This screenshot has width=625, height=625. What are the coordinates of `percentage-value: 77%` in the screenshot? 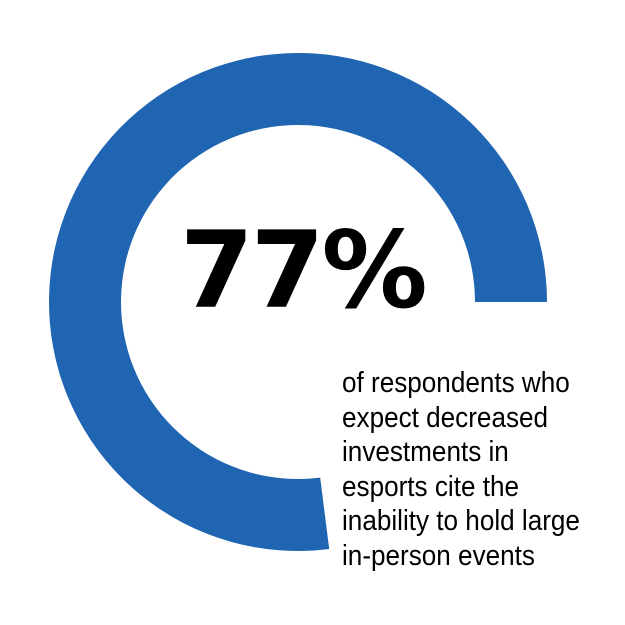 It's located at (304, 270).